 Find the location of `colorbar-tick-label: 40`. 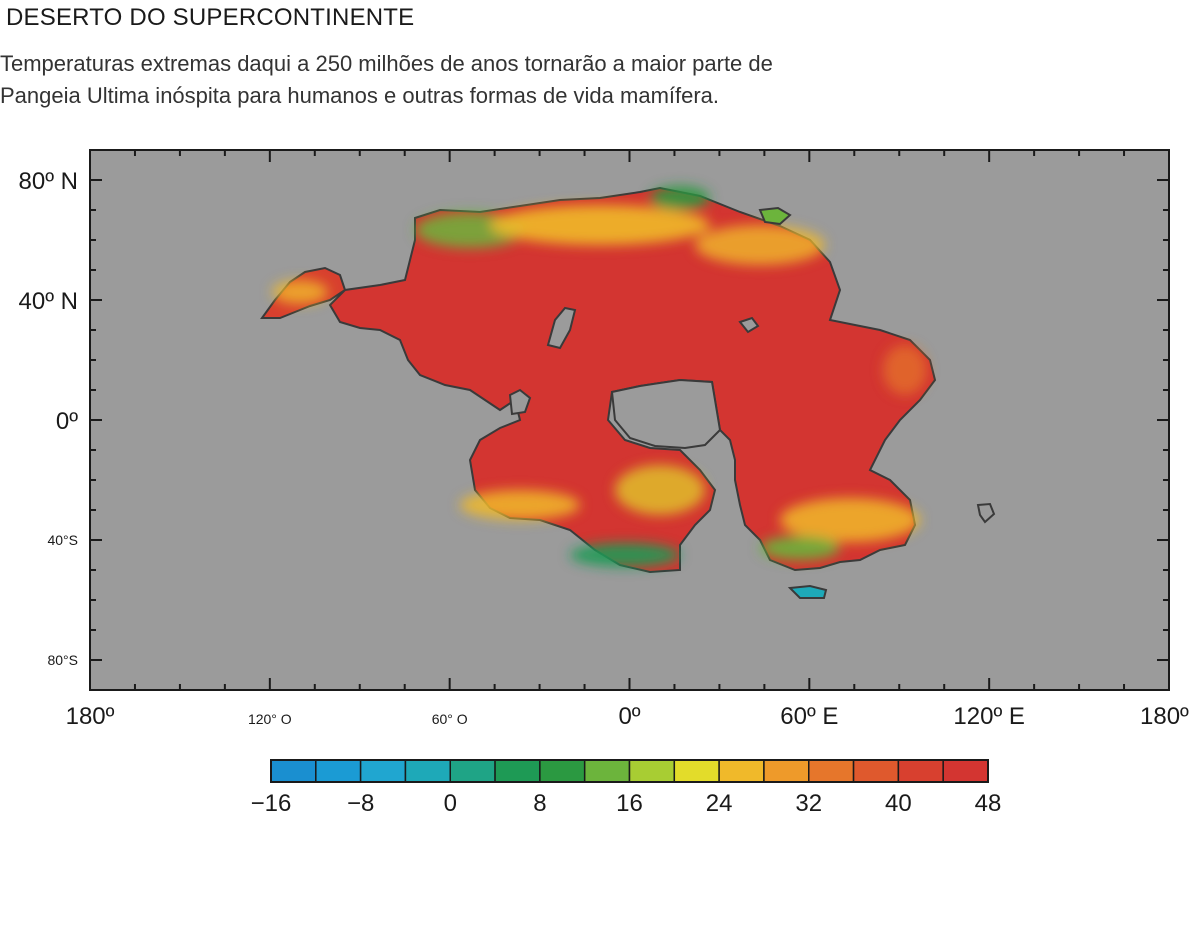

colorbar-tick-label: 40 is located at coordinates (898, 803).